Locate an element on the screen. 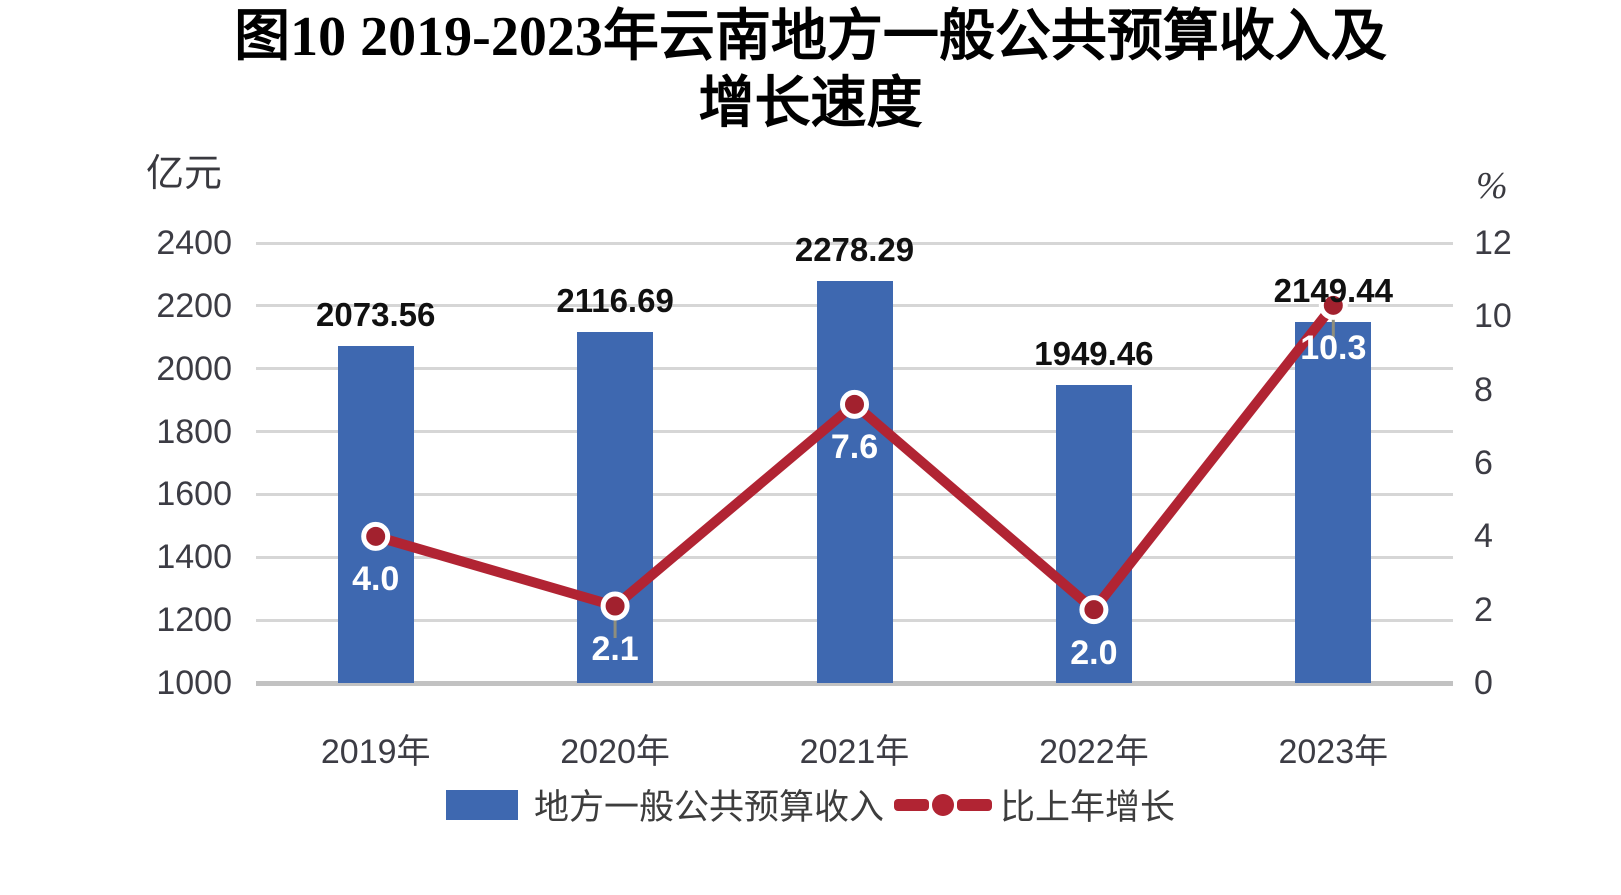  right-axis-tick-4: 4 is located at coordinates (1483, 536).